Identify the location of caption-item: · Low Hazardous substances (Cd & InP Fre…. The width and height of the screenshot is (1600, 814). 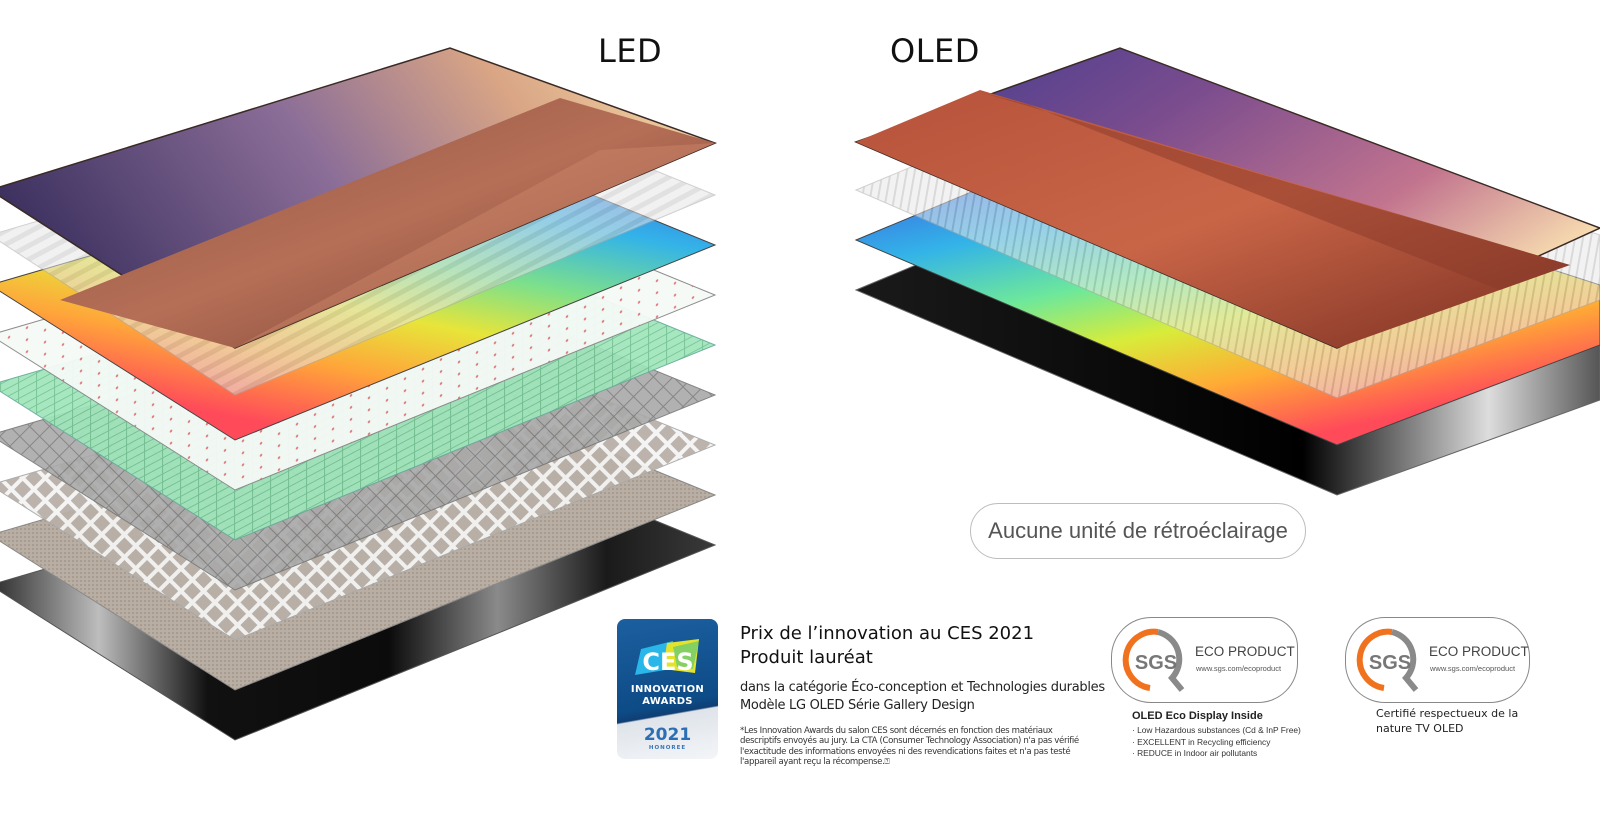
(1216, 730).